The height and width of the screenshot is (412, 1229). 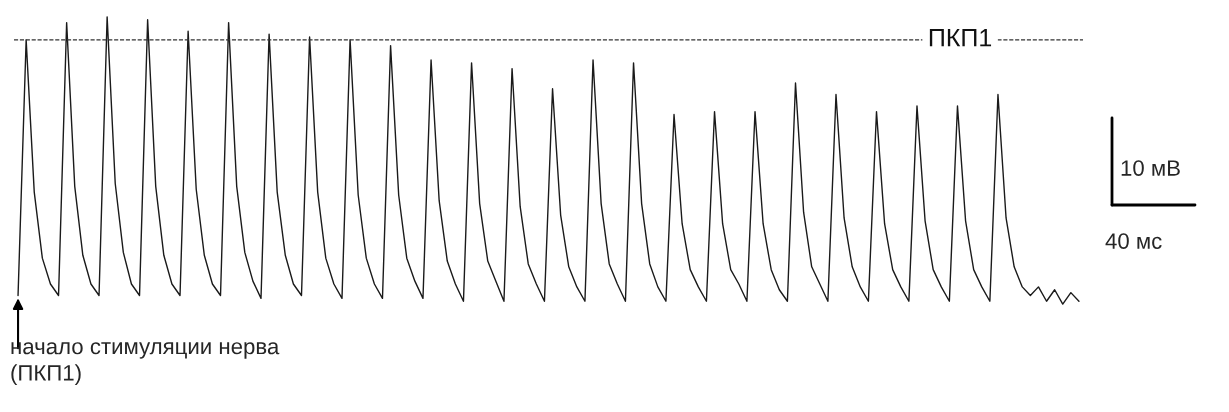 I want to click on text: 40 мс, so click(x=1133, y=241).